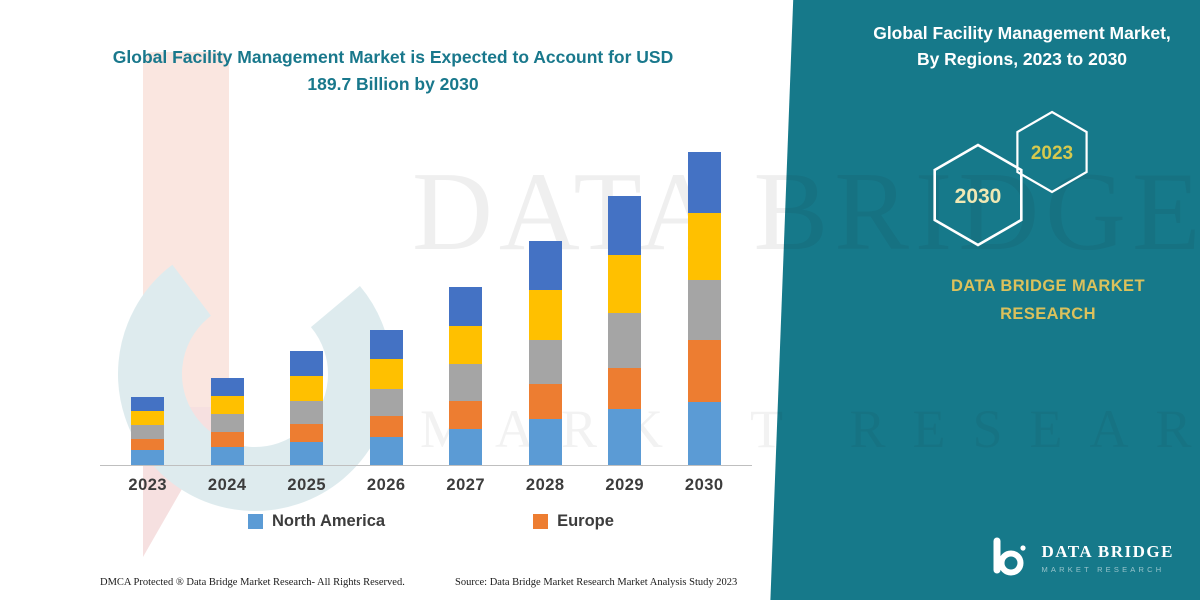  What do you see at coordinates (426, 465) in the screenshot?
I see `x-axis-line` at bounding box center [426, 465].